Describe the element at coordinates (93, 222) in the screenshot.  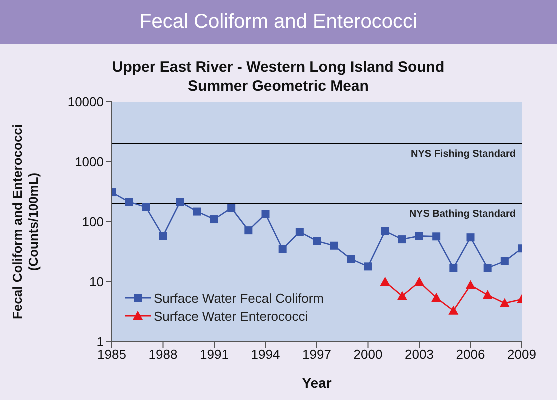
I see `y-tick-label: 100` at that location.